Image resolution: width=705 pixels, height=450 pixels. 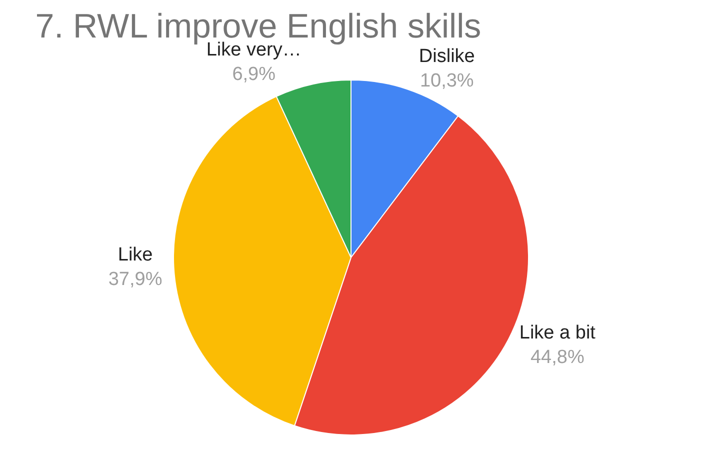 What do you see at coordinates (135, 279) in the screenshot?
I see `data-label: 37,9%` at bounding box center [135, 279].